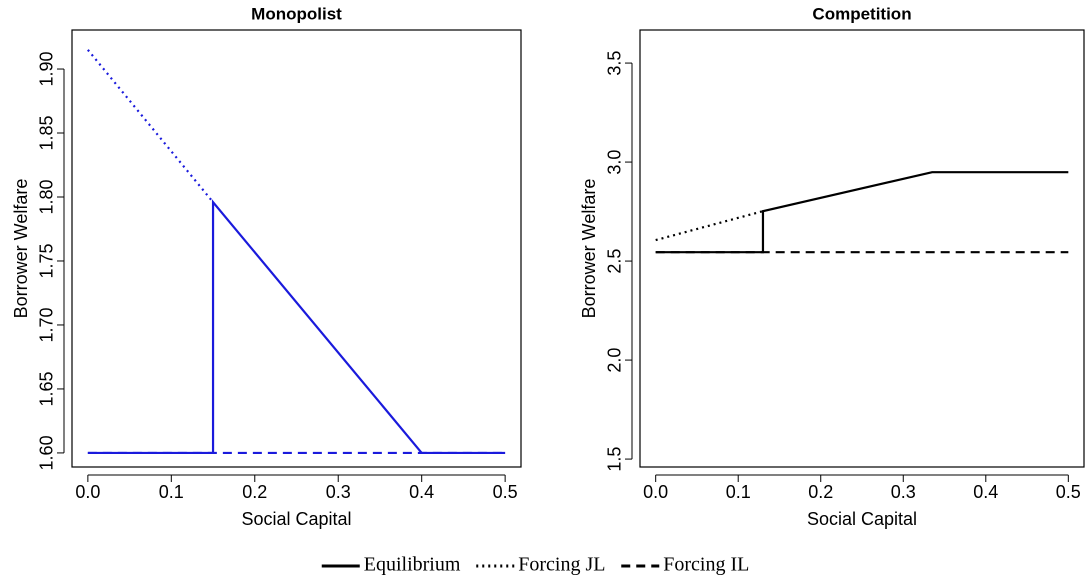  I want to click on y-tick-label: 1.85, so click(47, 132).